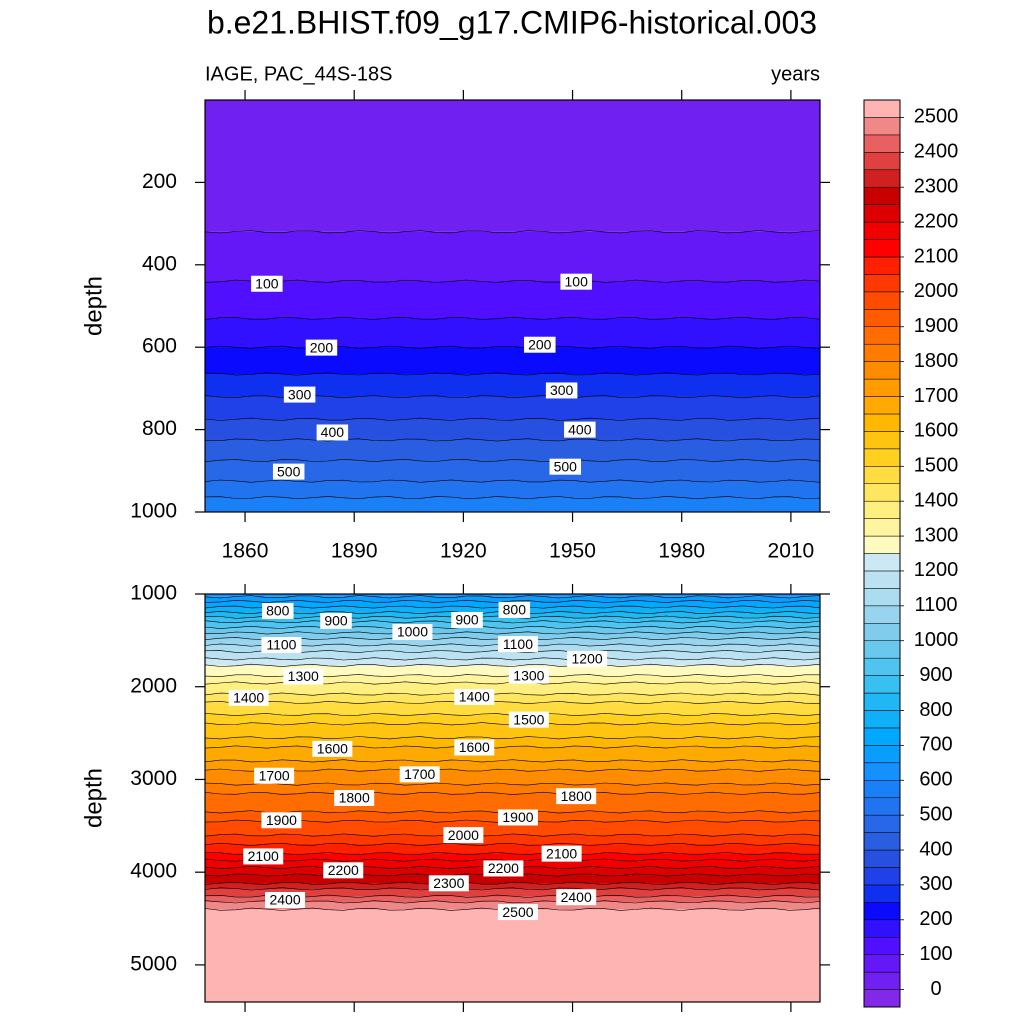  Describe the element at coordinates (681, 551) in the screenshot. I see `x-tick-label: 1980` at that location.